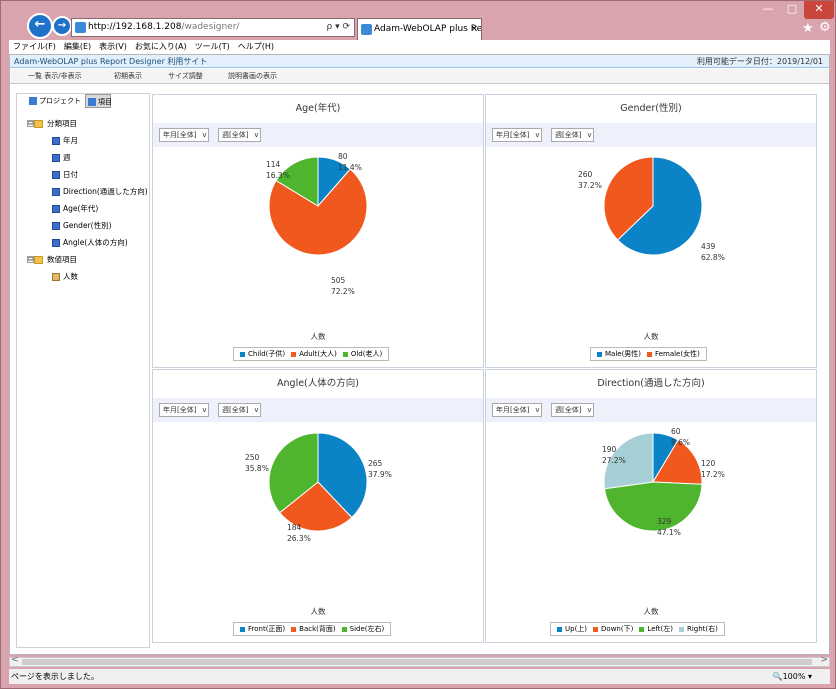 This screenshot has height=689, width=836. What do you see at coordinates (61, 158) in the screenshot?
I see `tree-node-week: 週` at bounding box center [61, 158].